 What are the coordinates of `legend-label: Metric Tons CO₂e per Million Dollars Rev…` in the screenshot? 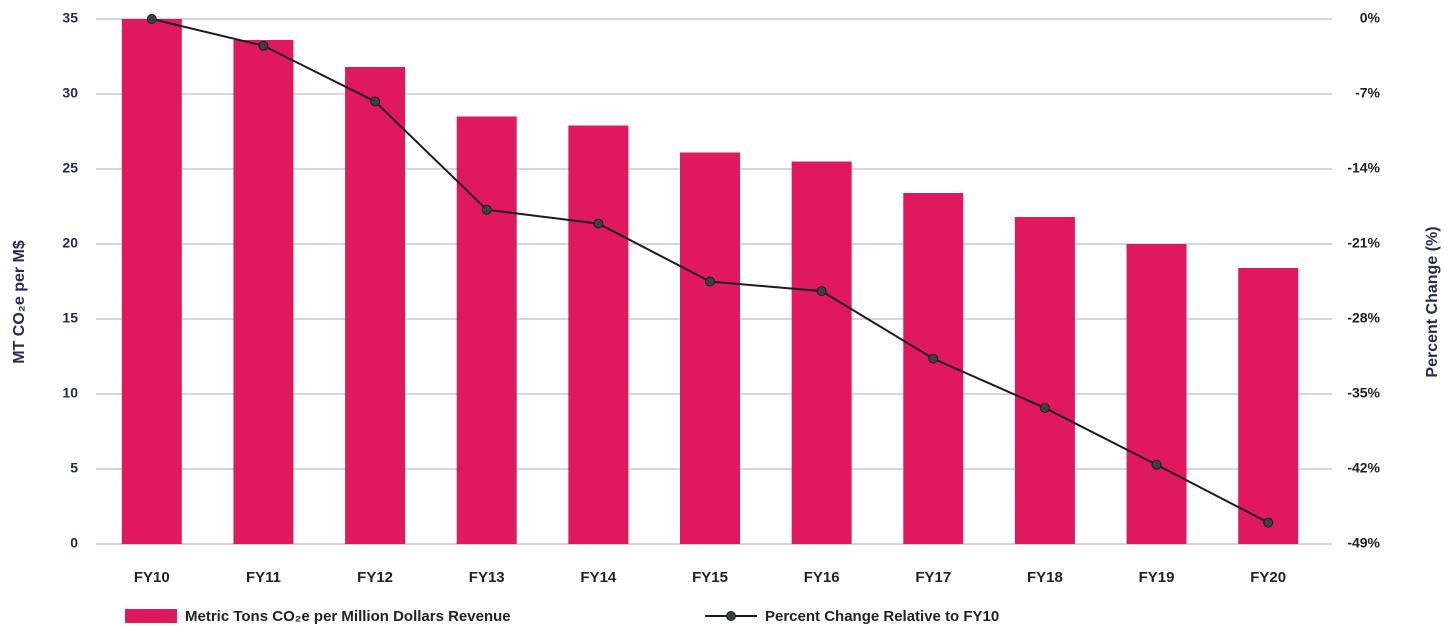 It's located at (348, 616).